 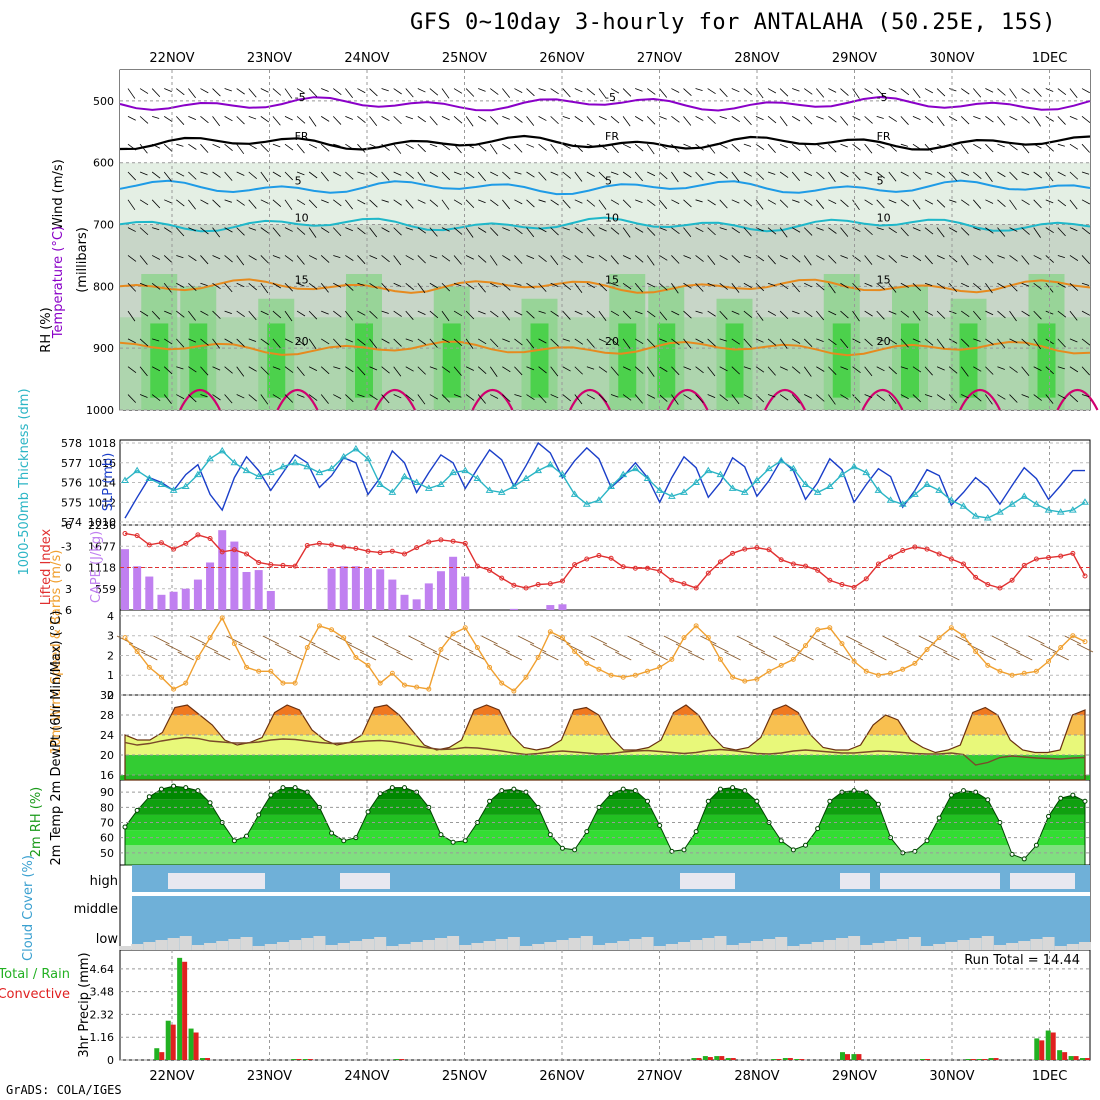 What do you see at coordinates (608, 180) in the screenshot?
I see `isotherm-label: 5` at bounding box center [608, 180].